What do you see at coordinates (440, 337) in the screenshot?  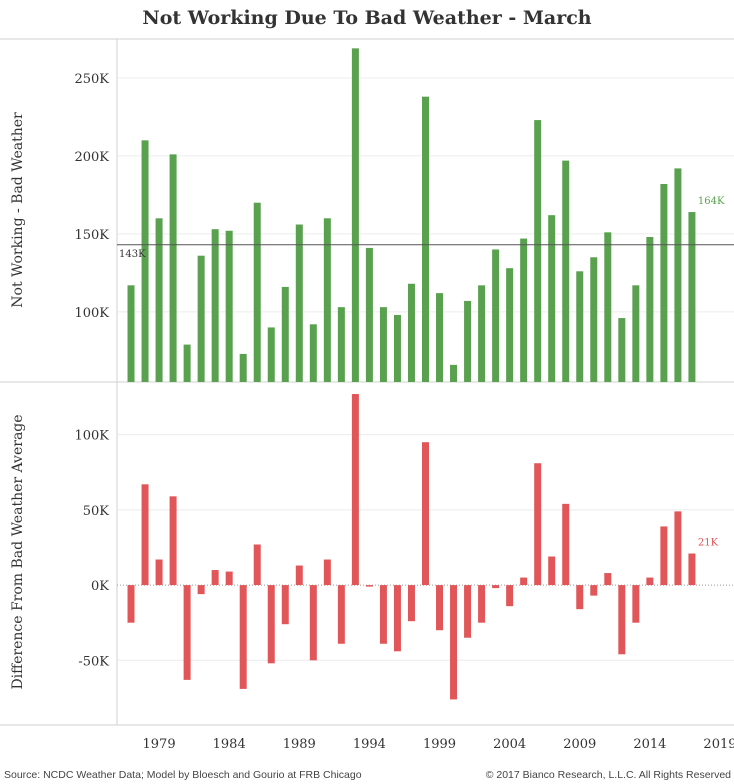 I see `top-bar-1999` at bounding box center [440, 337].